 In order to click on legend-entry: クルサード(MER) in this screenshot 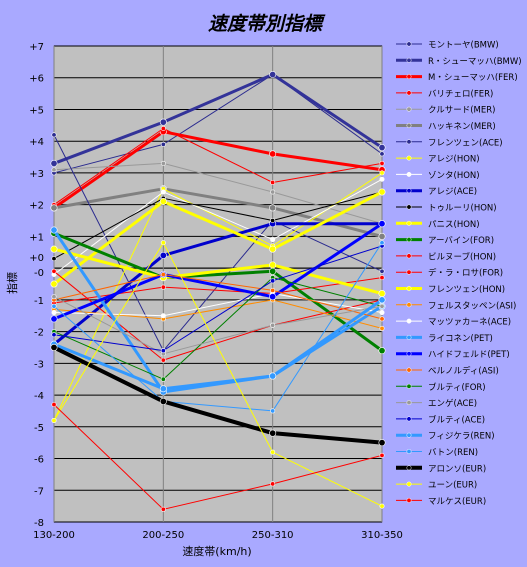, I will do `click(446, 111)`.